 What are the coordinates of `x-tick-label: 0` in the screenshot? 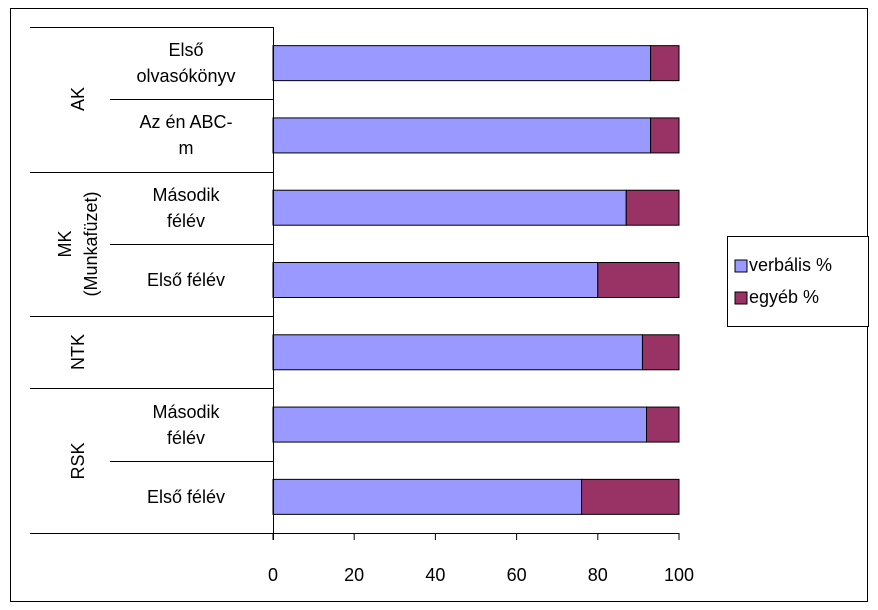 It's located at (273, 575).